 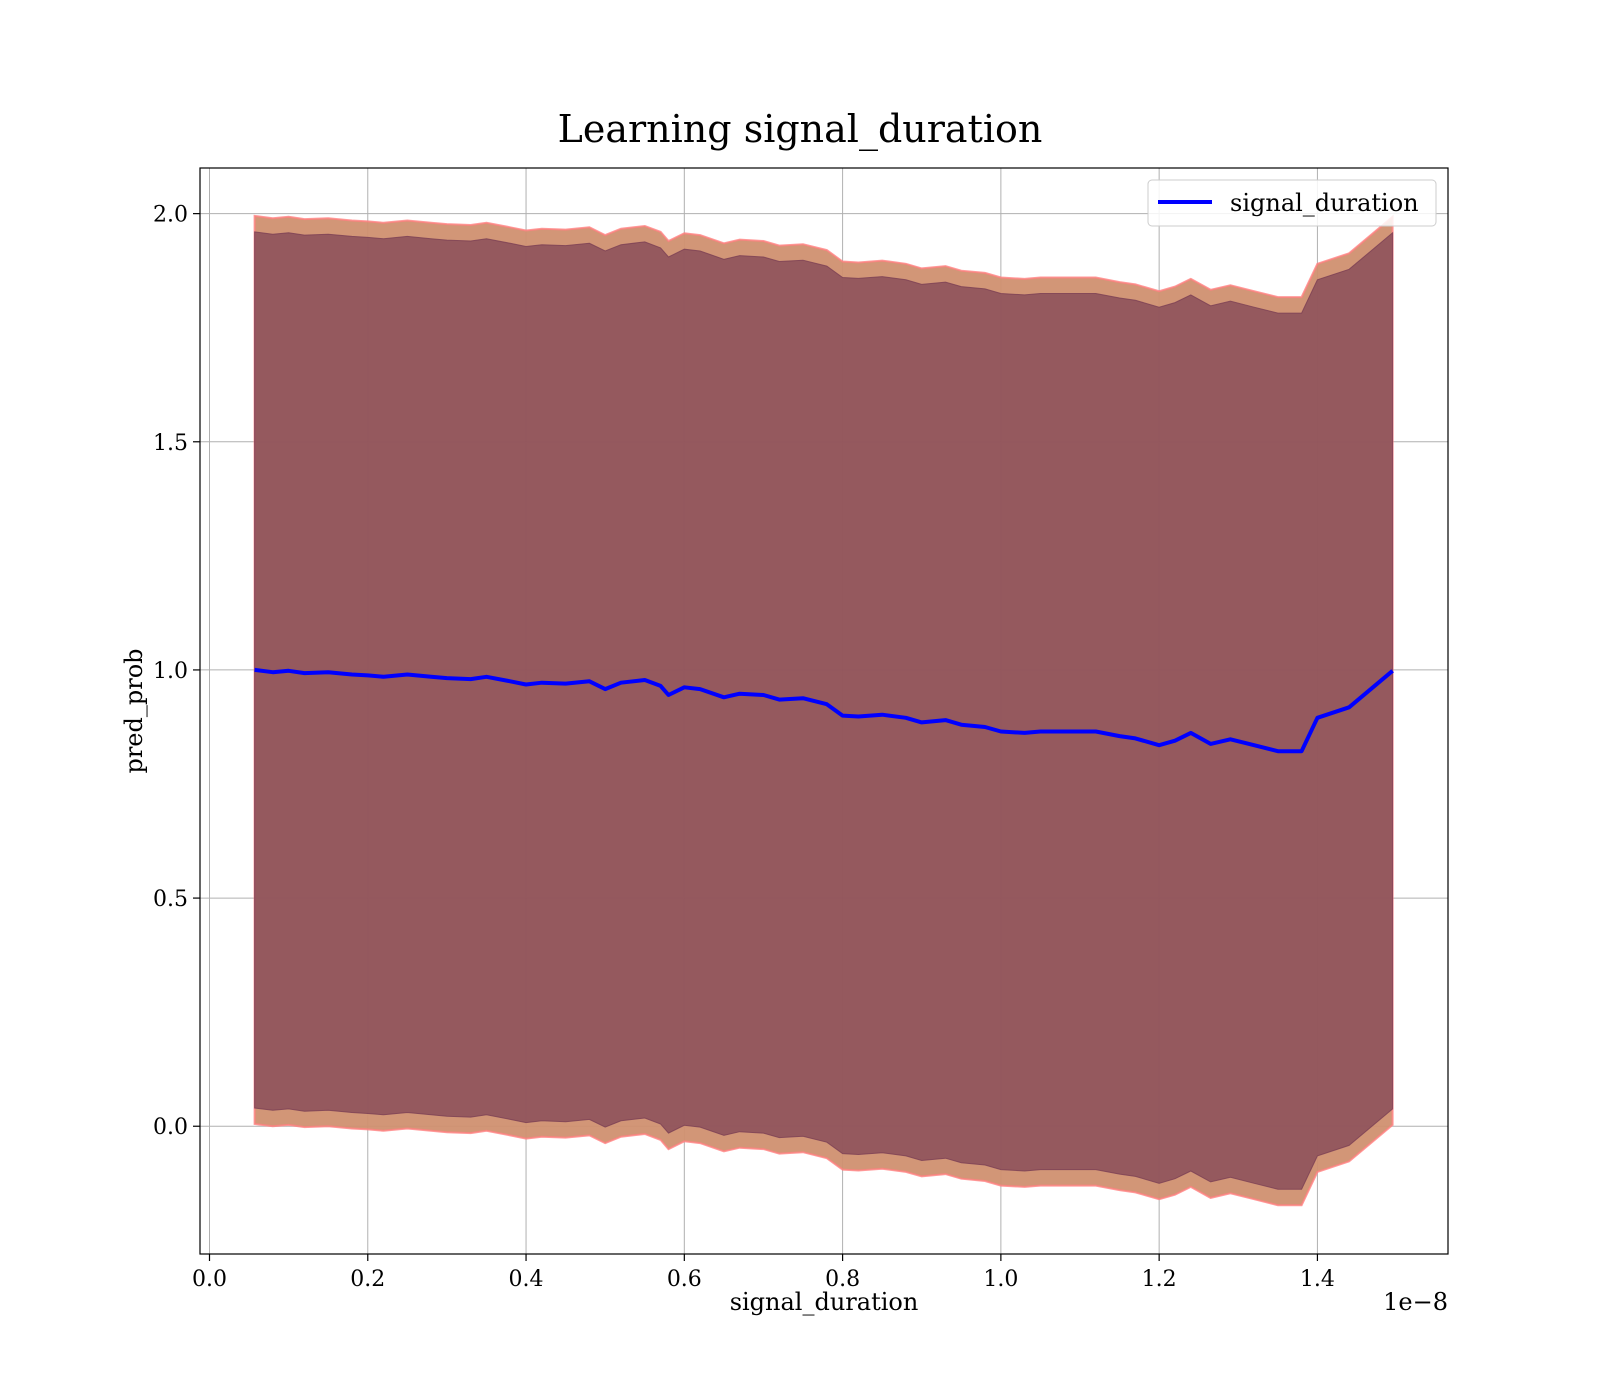 I want to click on legend: signal_duration, so click(x=1292, y=203).